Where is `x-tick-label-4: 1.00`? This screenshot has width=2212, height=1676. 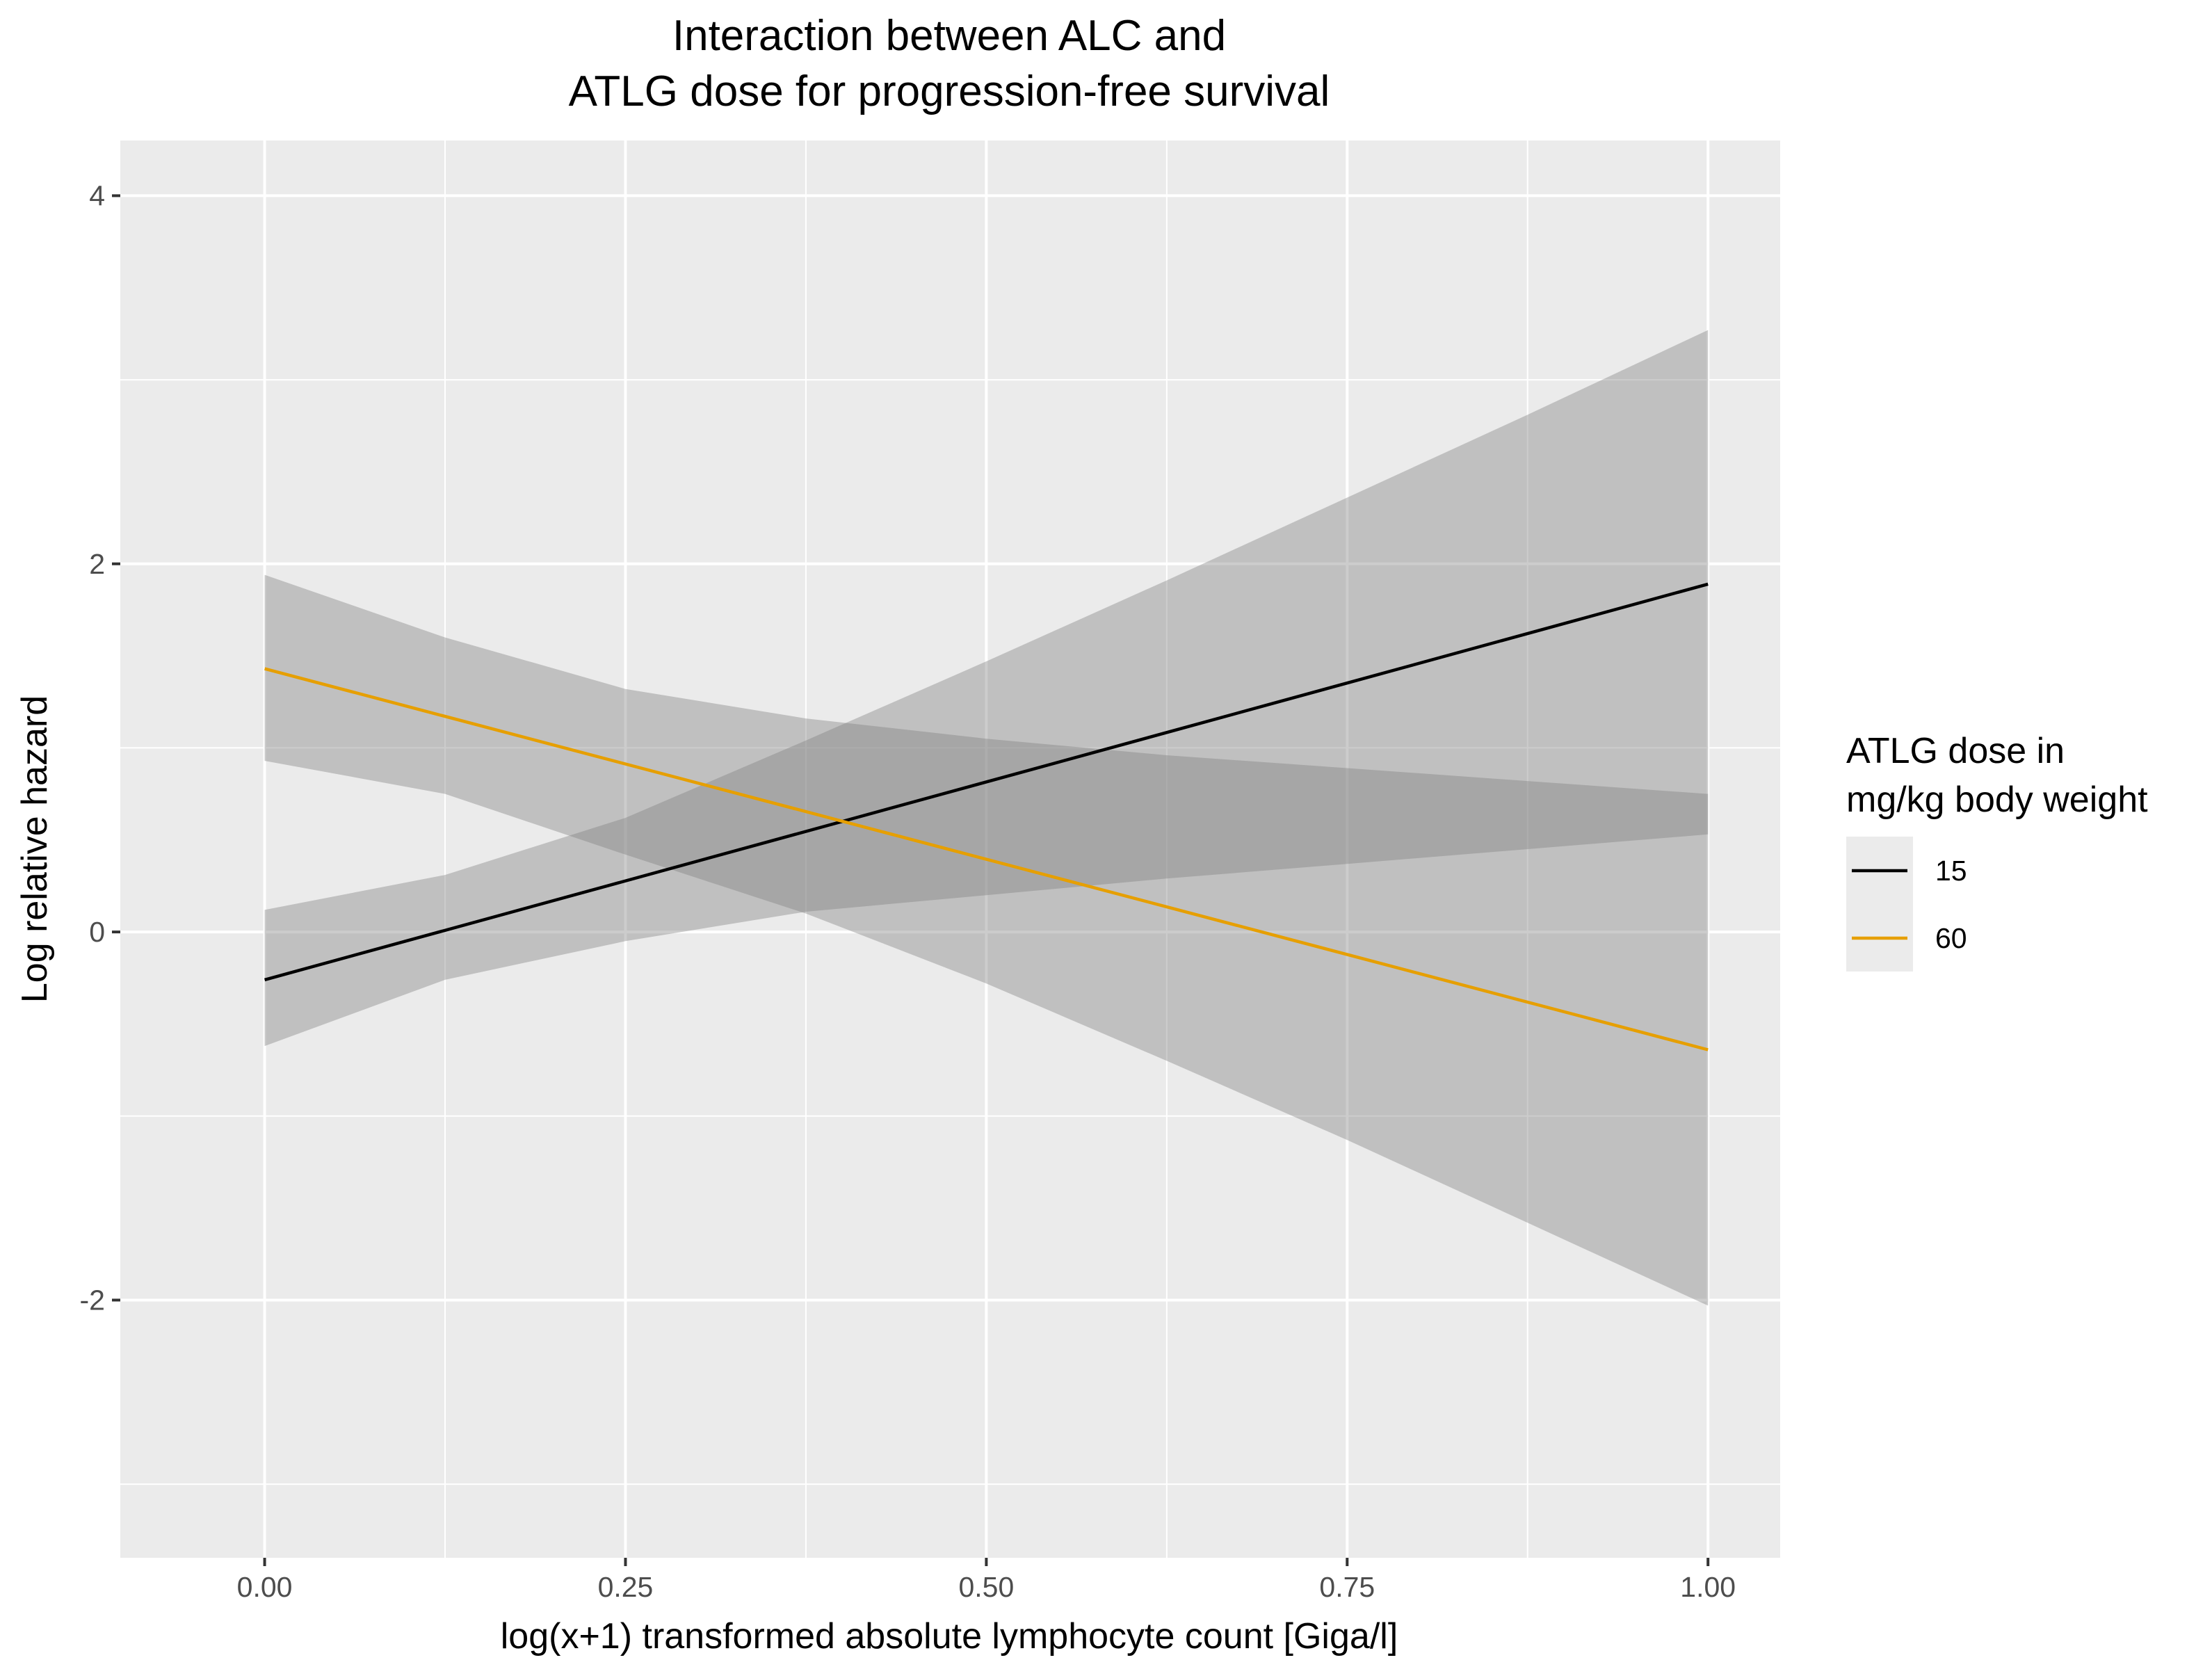
x-tick-label-4: 1.00 is located at coordinates (1708, 1587).